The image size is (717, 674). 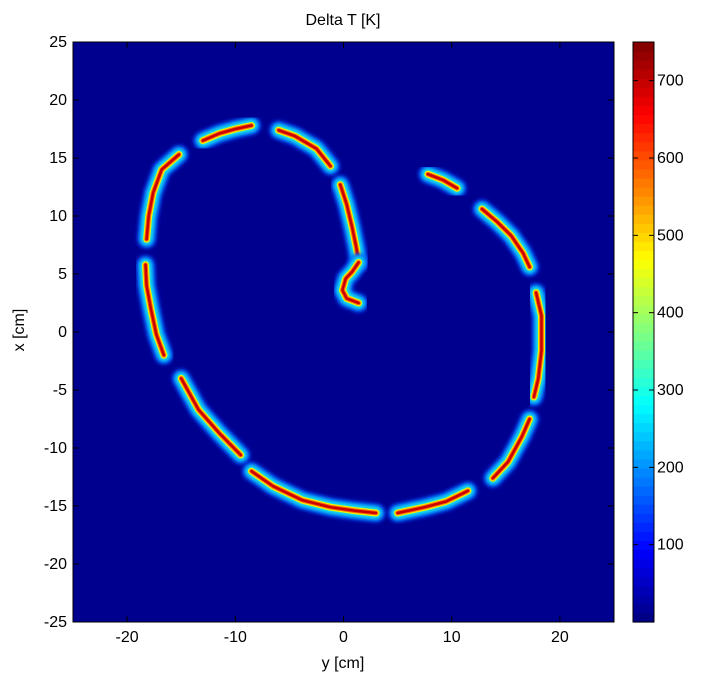 What do you see at coordinates (343, 20) in the screenshot?
I see `chart-title: Delta T [K]` at bounding box center [343, 20].